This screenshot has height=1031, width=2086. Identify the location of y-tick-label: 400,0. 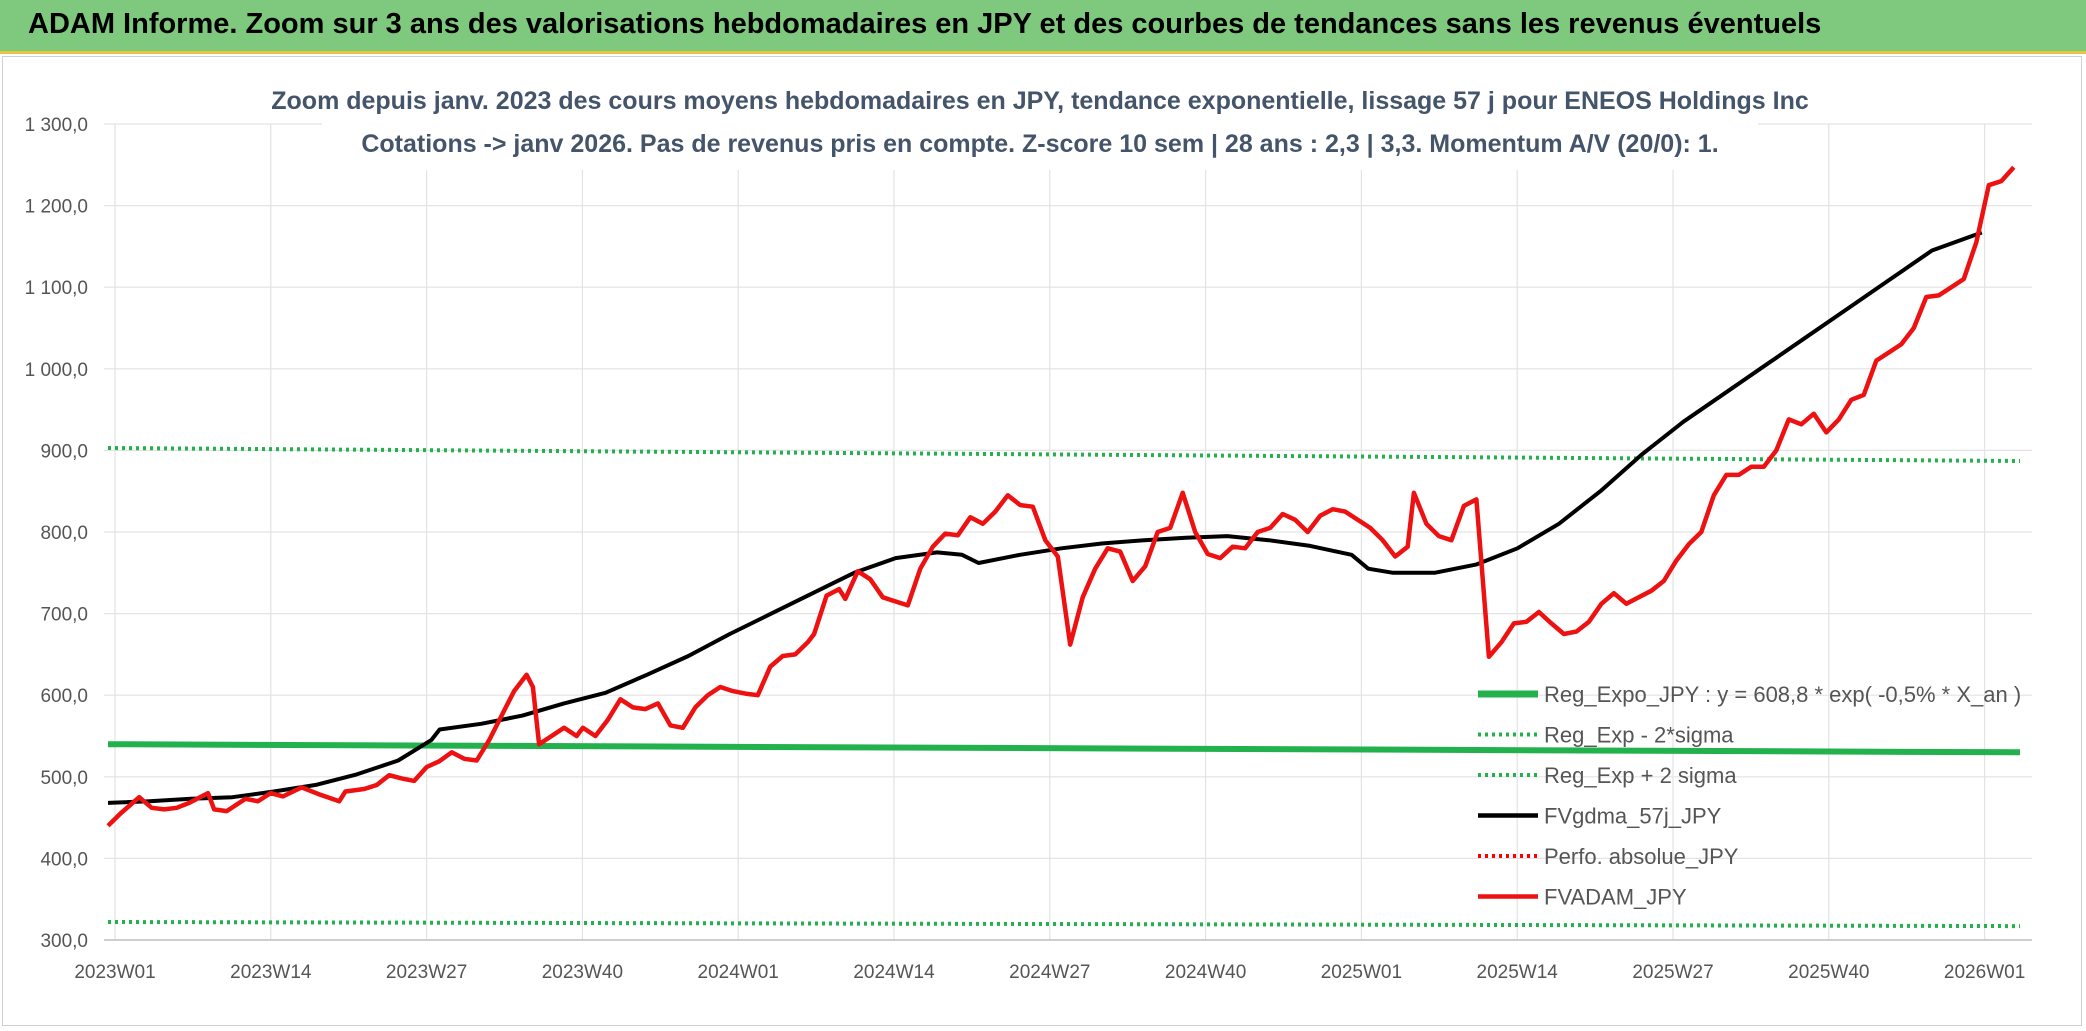
(64, 859).